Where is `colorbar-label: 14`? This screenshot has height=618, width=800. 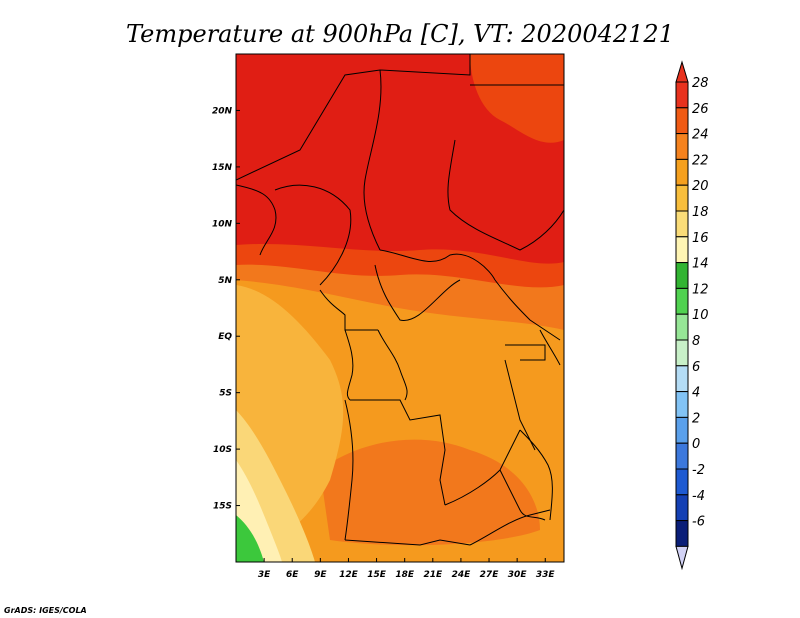
colorbar-label: 14 is located at coordinates (700, 264).